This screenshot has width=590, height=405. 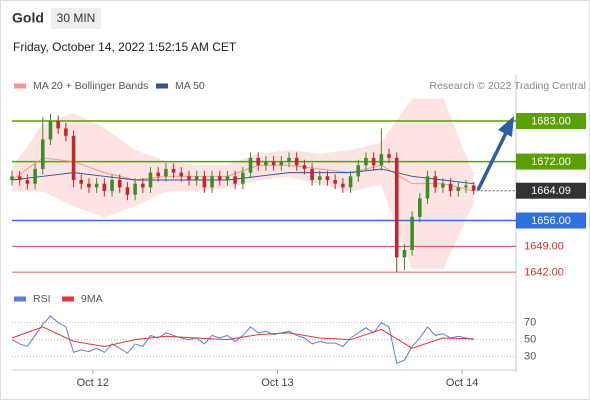 I want to click on last-price-box, so click(x=551, y=190).